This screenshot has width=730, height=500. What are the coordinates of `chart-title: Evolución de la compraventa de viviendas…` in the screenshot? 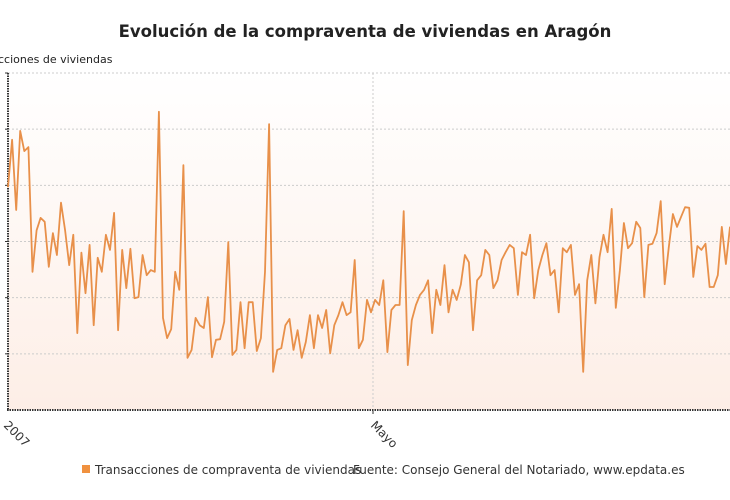 It's located at (365, 31).